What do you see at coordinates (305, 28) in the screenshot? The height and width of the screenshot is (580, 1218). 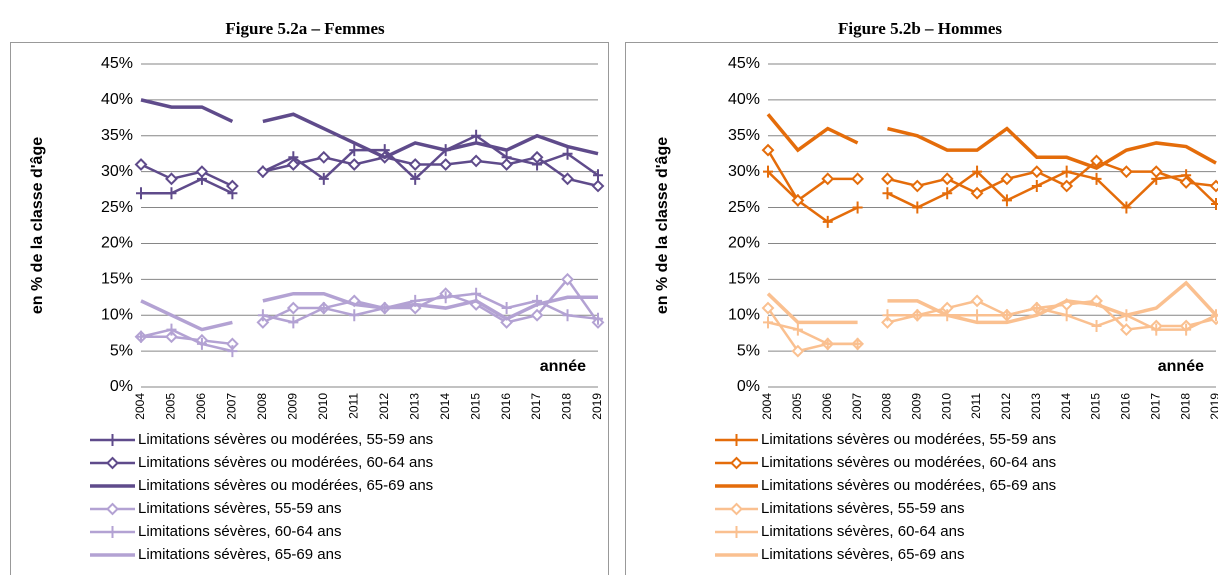 I see `chart-title: Figure 5.2a – Femmes` at bounding box center [305, 28].